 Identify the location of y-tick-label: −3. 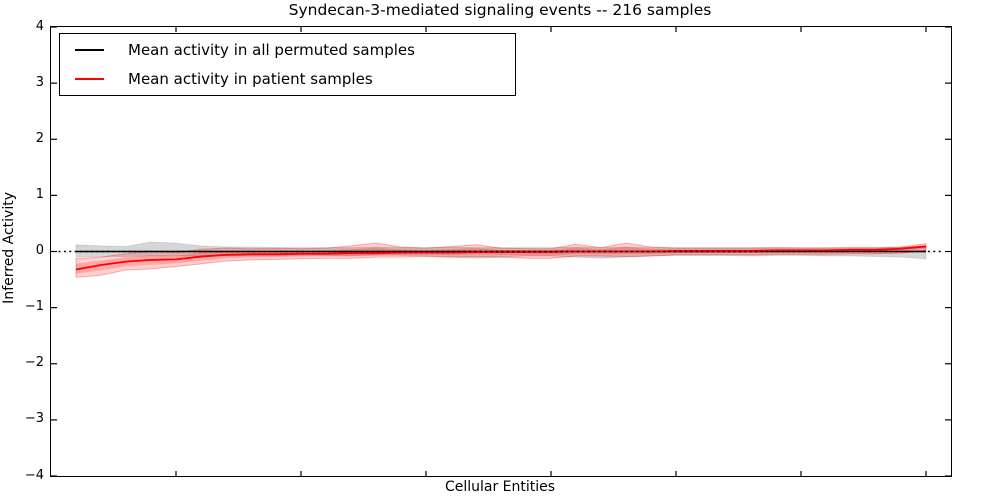
(34, 419).